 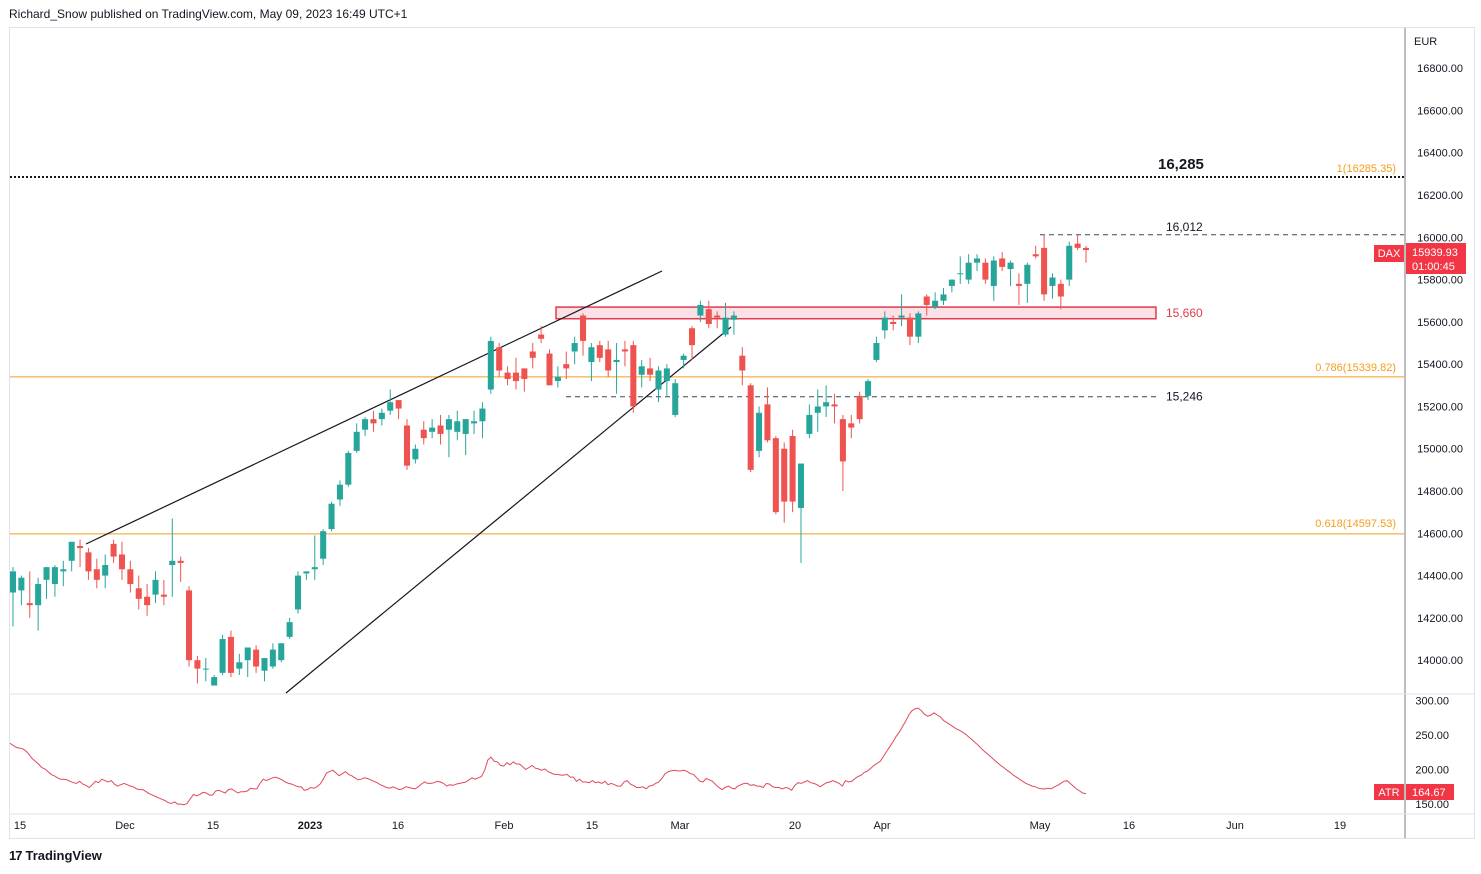 What do you see at coordinates (310, 826) in the screenshot?
I see `time-tick-label: 2023` at bounding box center [310, 826].